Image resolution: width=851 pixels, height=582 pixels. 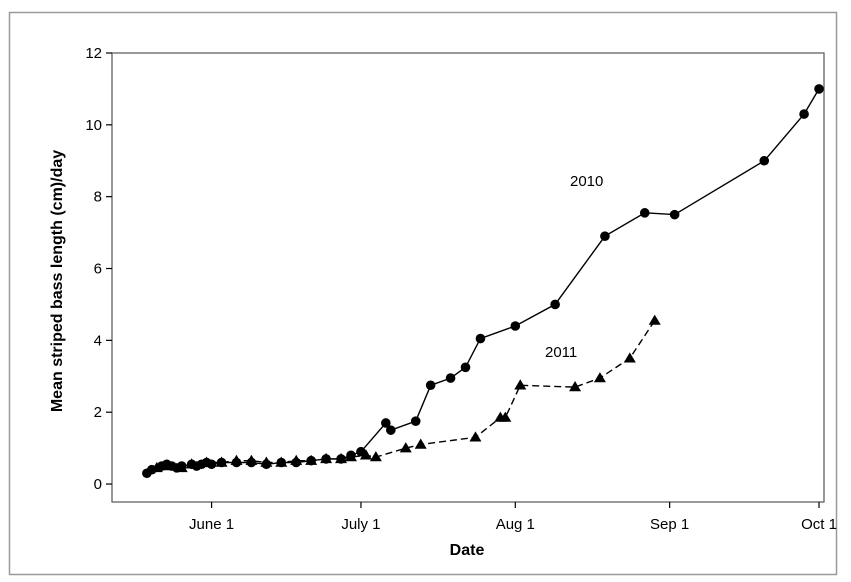 I want to click on x-tick-label: Aug 1, so click(x=515, y=524).